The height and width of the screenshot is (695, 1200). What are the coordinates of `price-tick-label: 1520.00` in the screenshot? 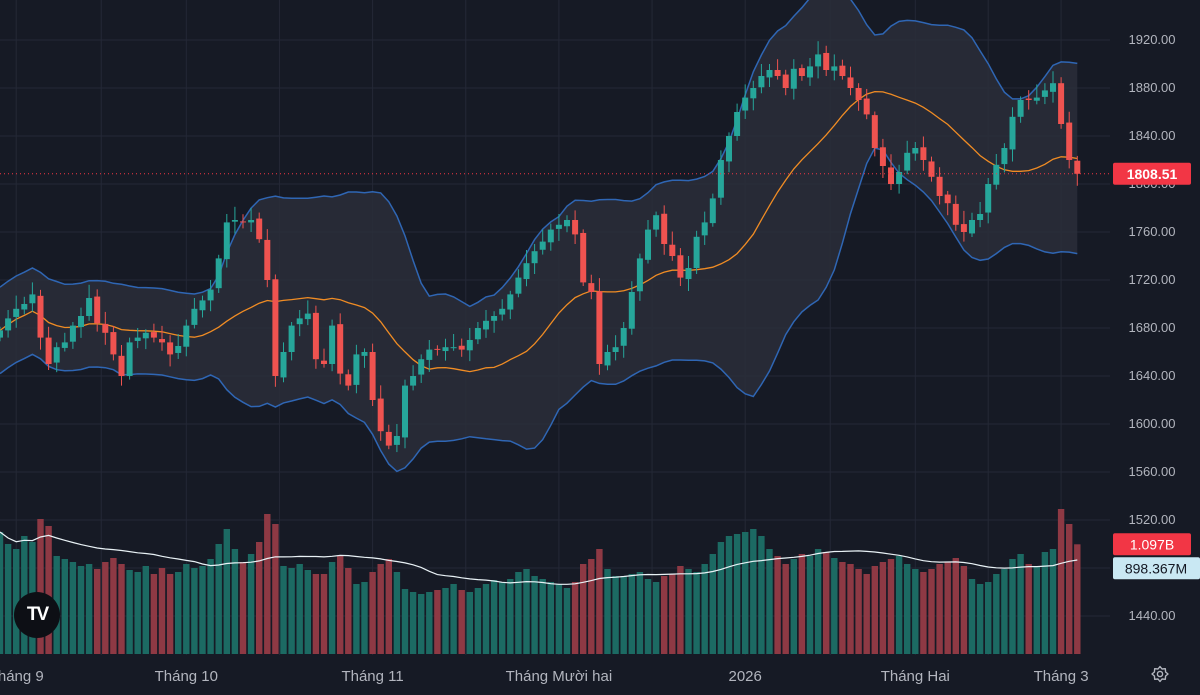 It's located at (1152, 519).